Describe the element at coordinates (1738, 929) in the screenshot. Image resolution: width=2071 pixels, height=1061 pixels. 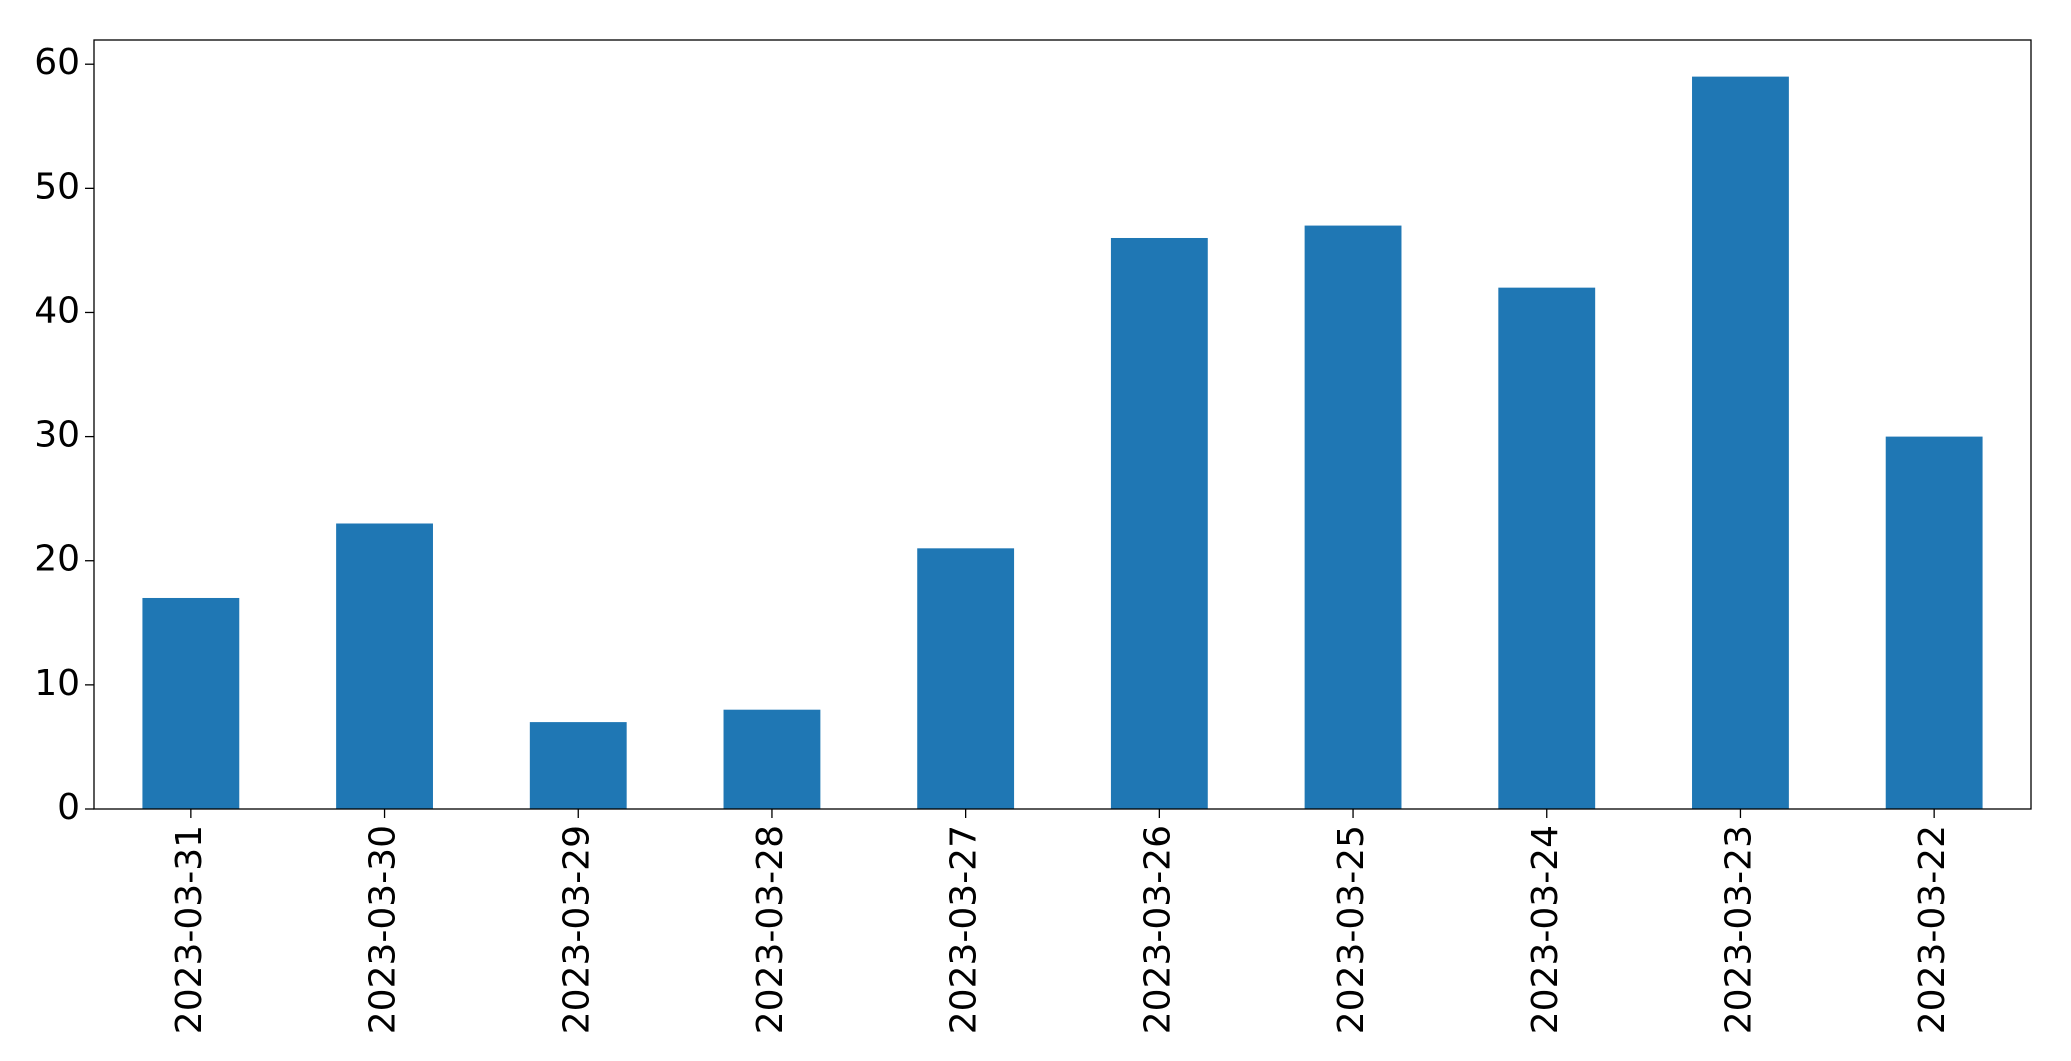
I see `x-tick-label: 2023-03-23` at that location.